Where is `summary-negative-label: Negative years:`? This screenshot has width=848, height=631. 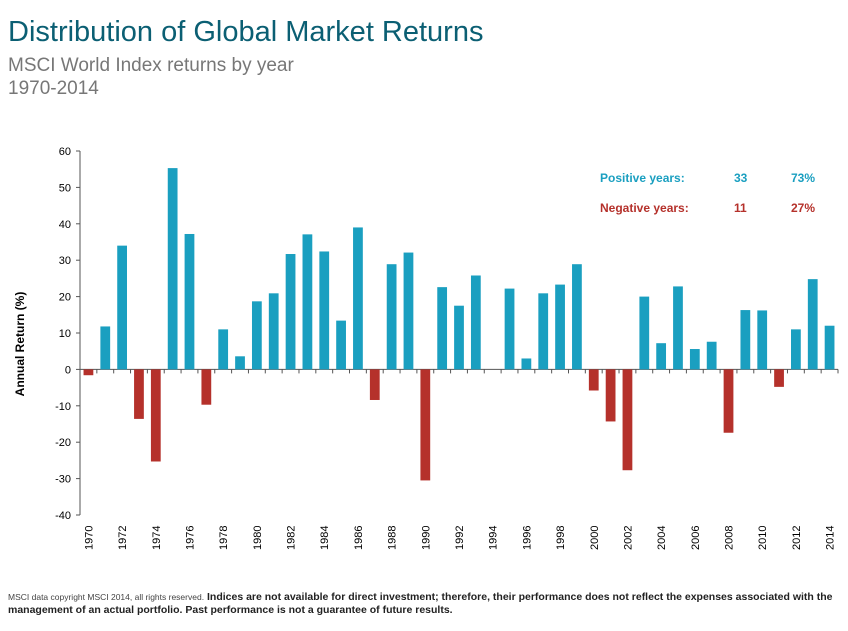
summary-negative-label: Negative years: is located at coordinates (644, 208).